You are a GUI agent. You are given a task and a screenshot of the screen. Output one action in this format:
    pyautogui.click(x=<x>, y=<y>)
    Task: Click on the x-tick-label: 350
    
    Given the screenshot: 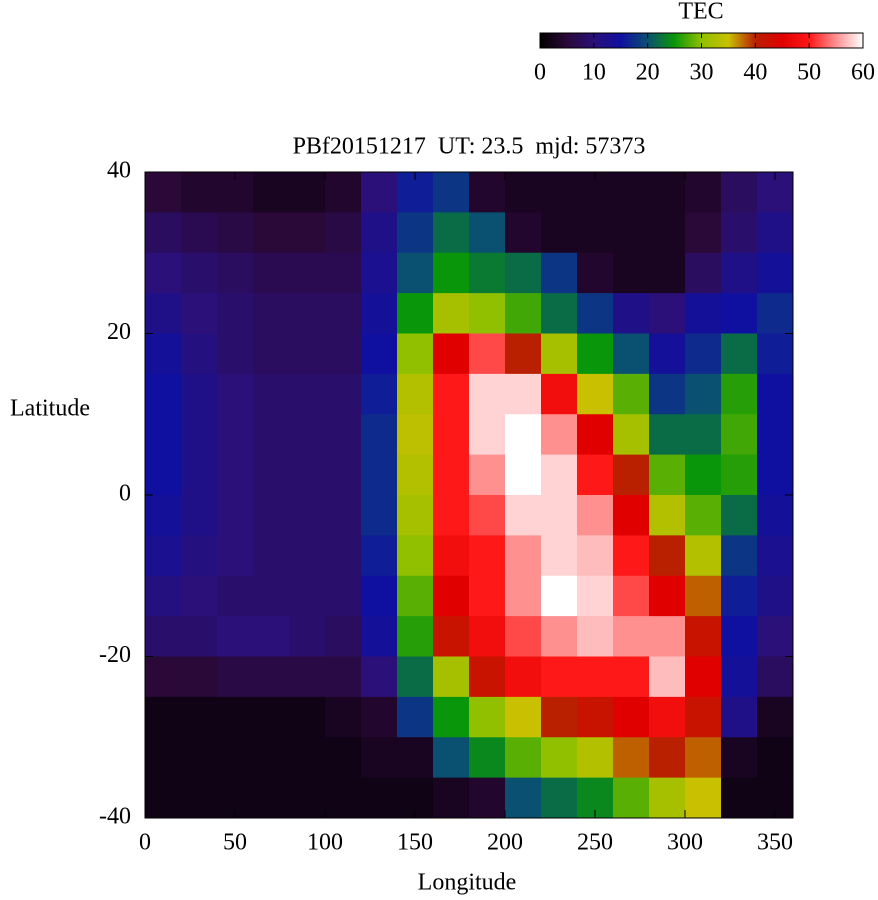 What is the action you would take?
    pyautogui.click(x=775, y=843)
    